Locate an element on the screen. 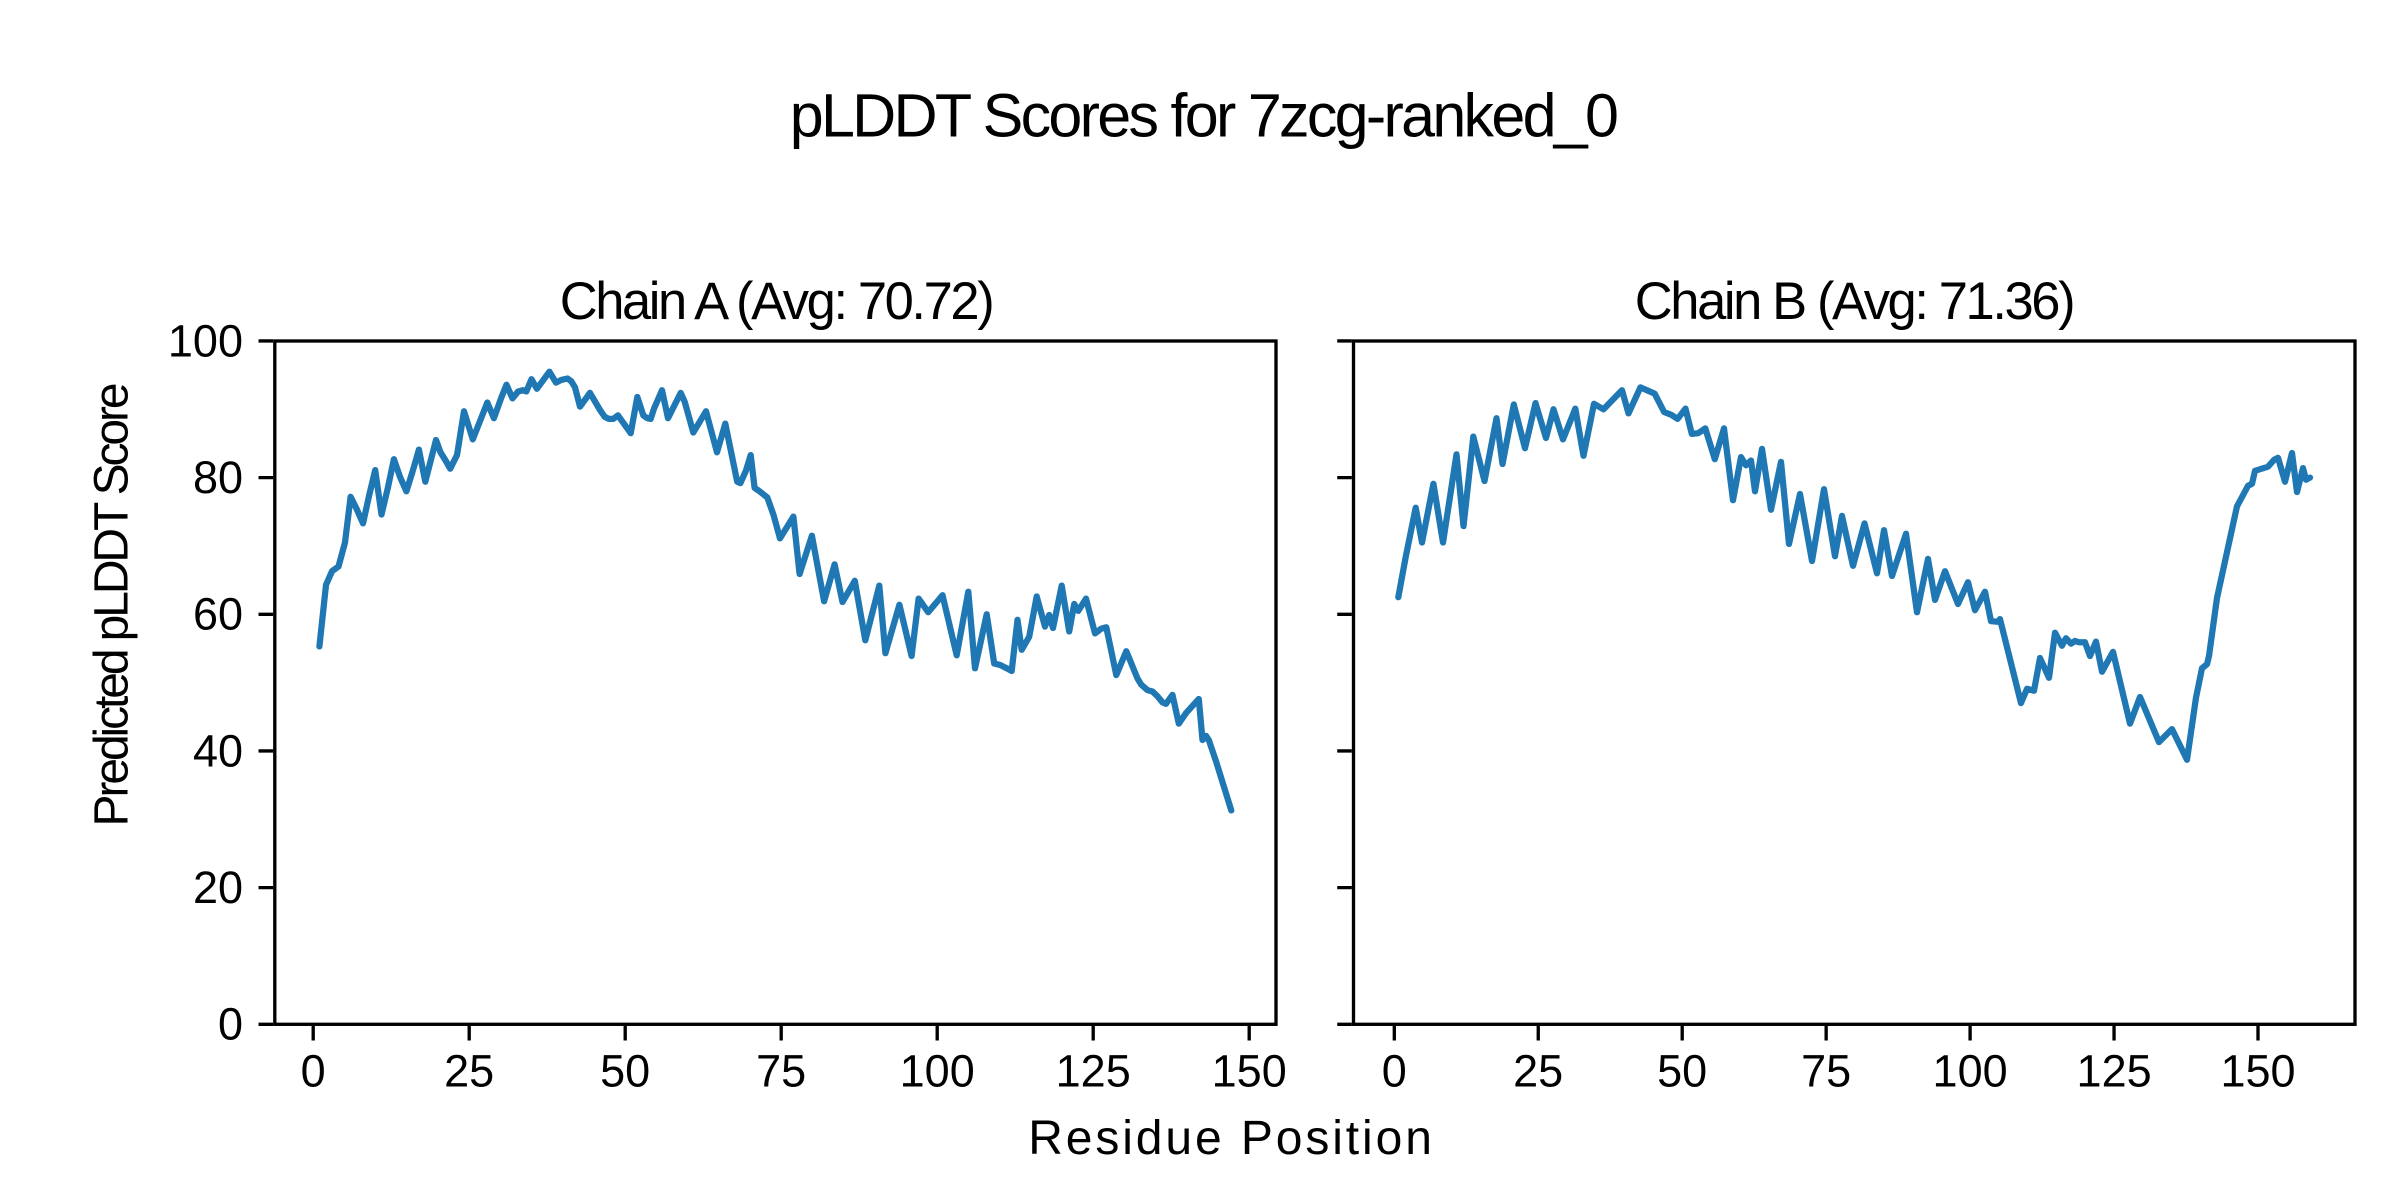  svg-text: 80 is located at coordinates (218, 477).